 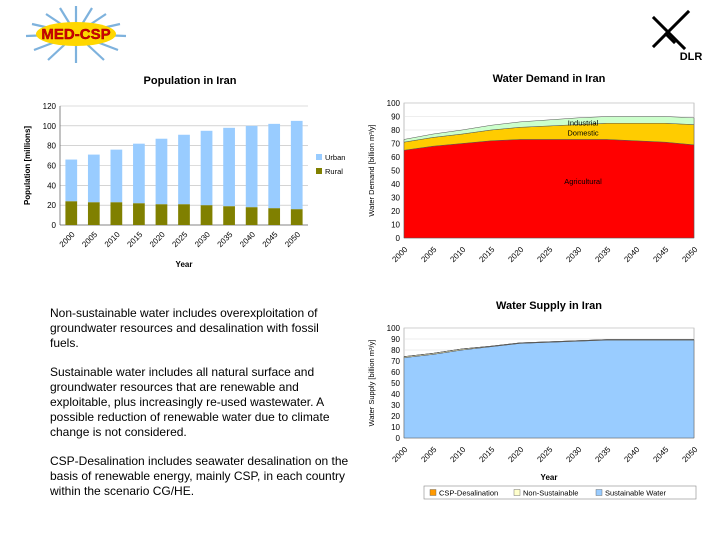 What do you see at coordinates (583, 132) in the screenshot?
I see `annotation-domestic: Domestic` at bounding box center [583, 132].